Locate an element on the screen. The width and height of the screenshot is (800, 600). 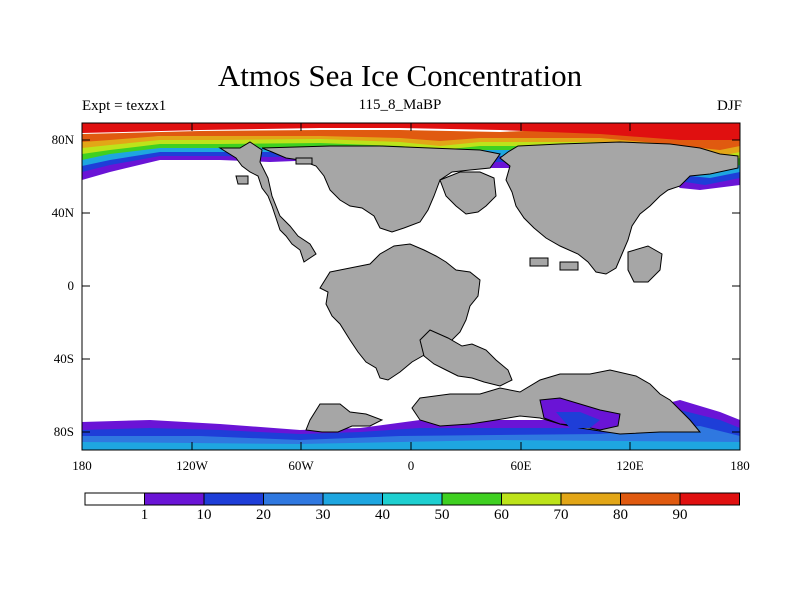
colorbar is located at coordinates (412, 499).